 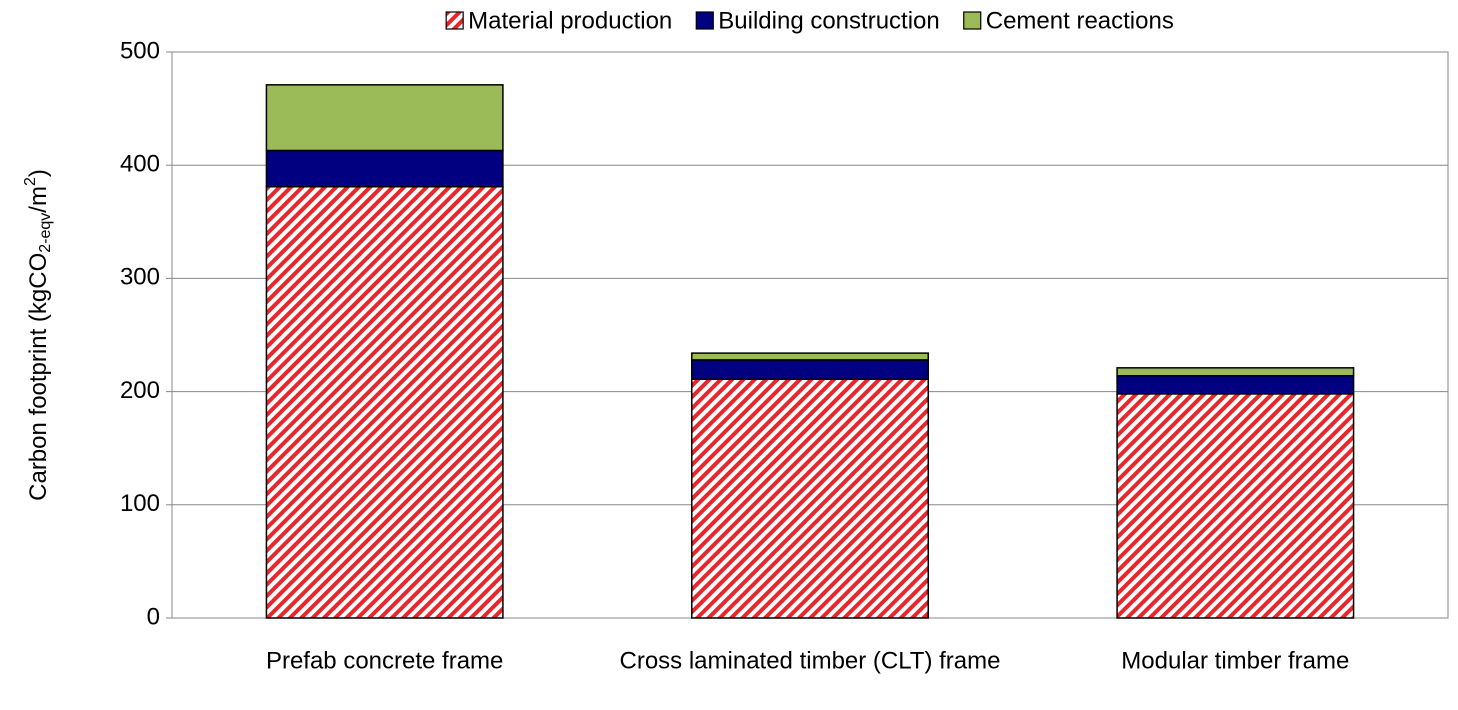 What do you see at coordinates (140, 503) in the screenshot?
I see `y-tick-label: 100` at bounding box center [140, 503].